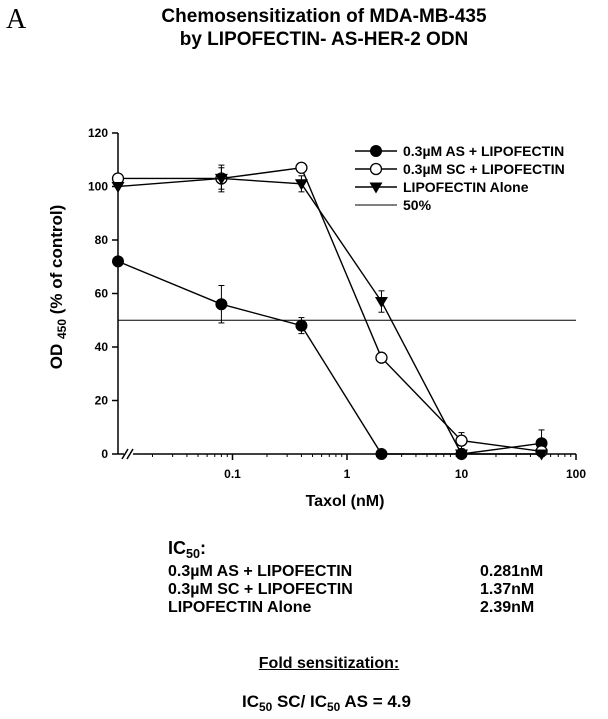  What do you see at coordinates (462, 474) in the screenshot?
I see `x-tick-label: 10` at bounding box center [462, 474].